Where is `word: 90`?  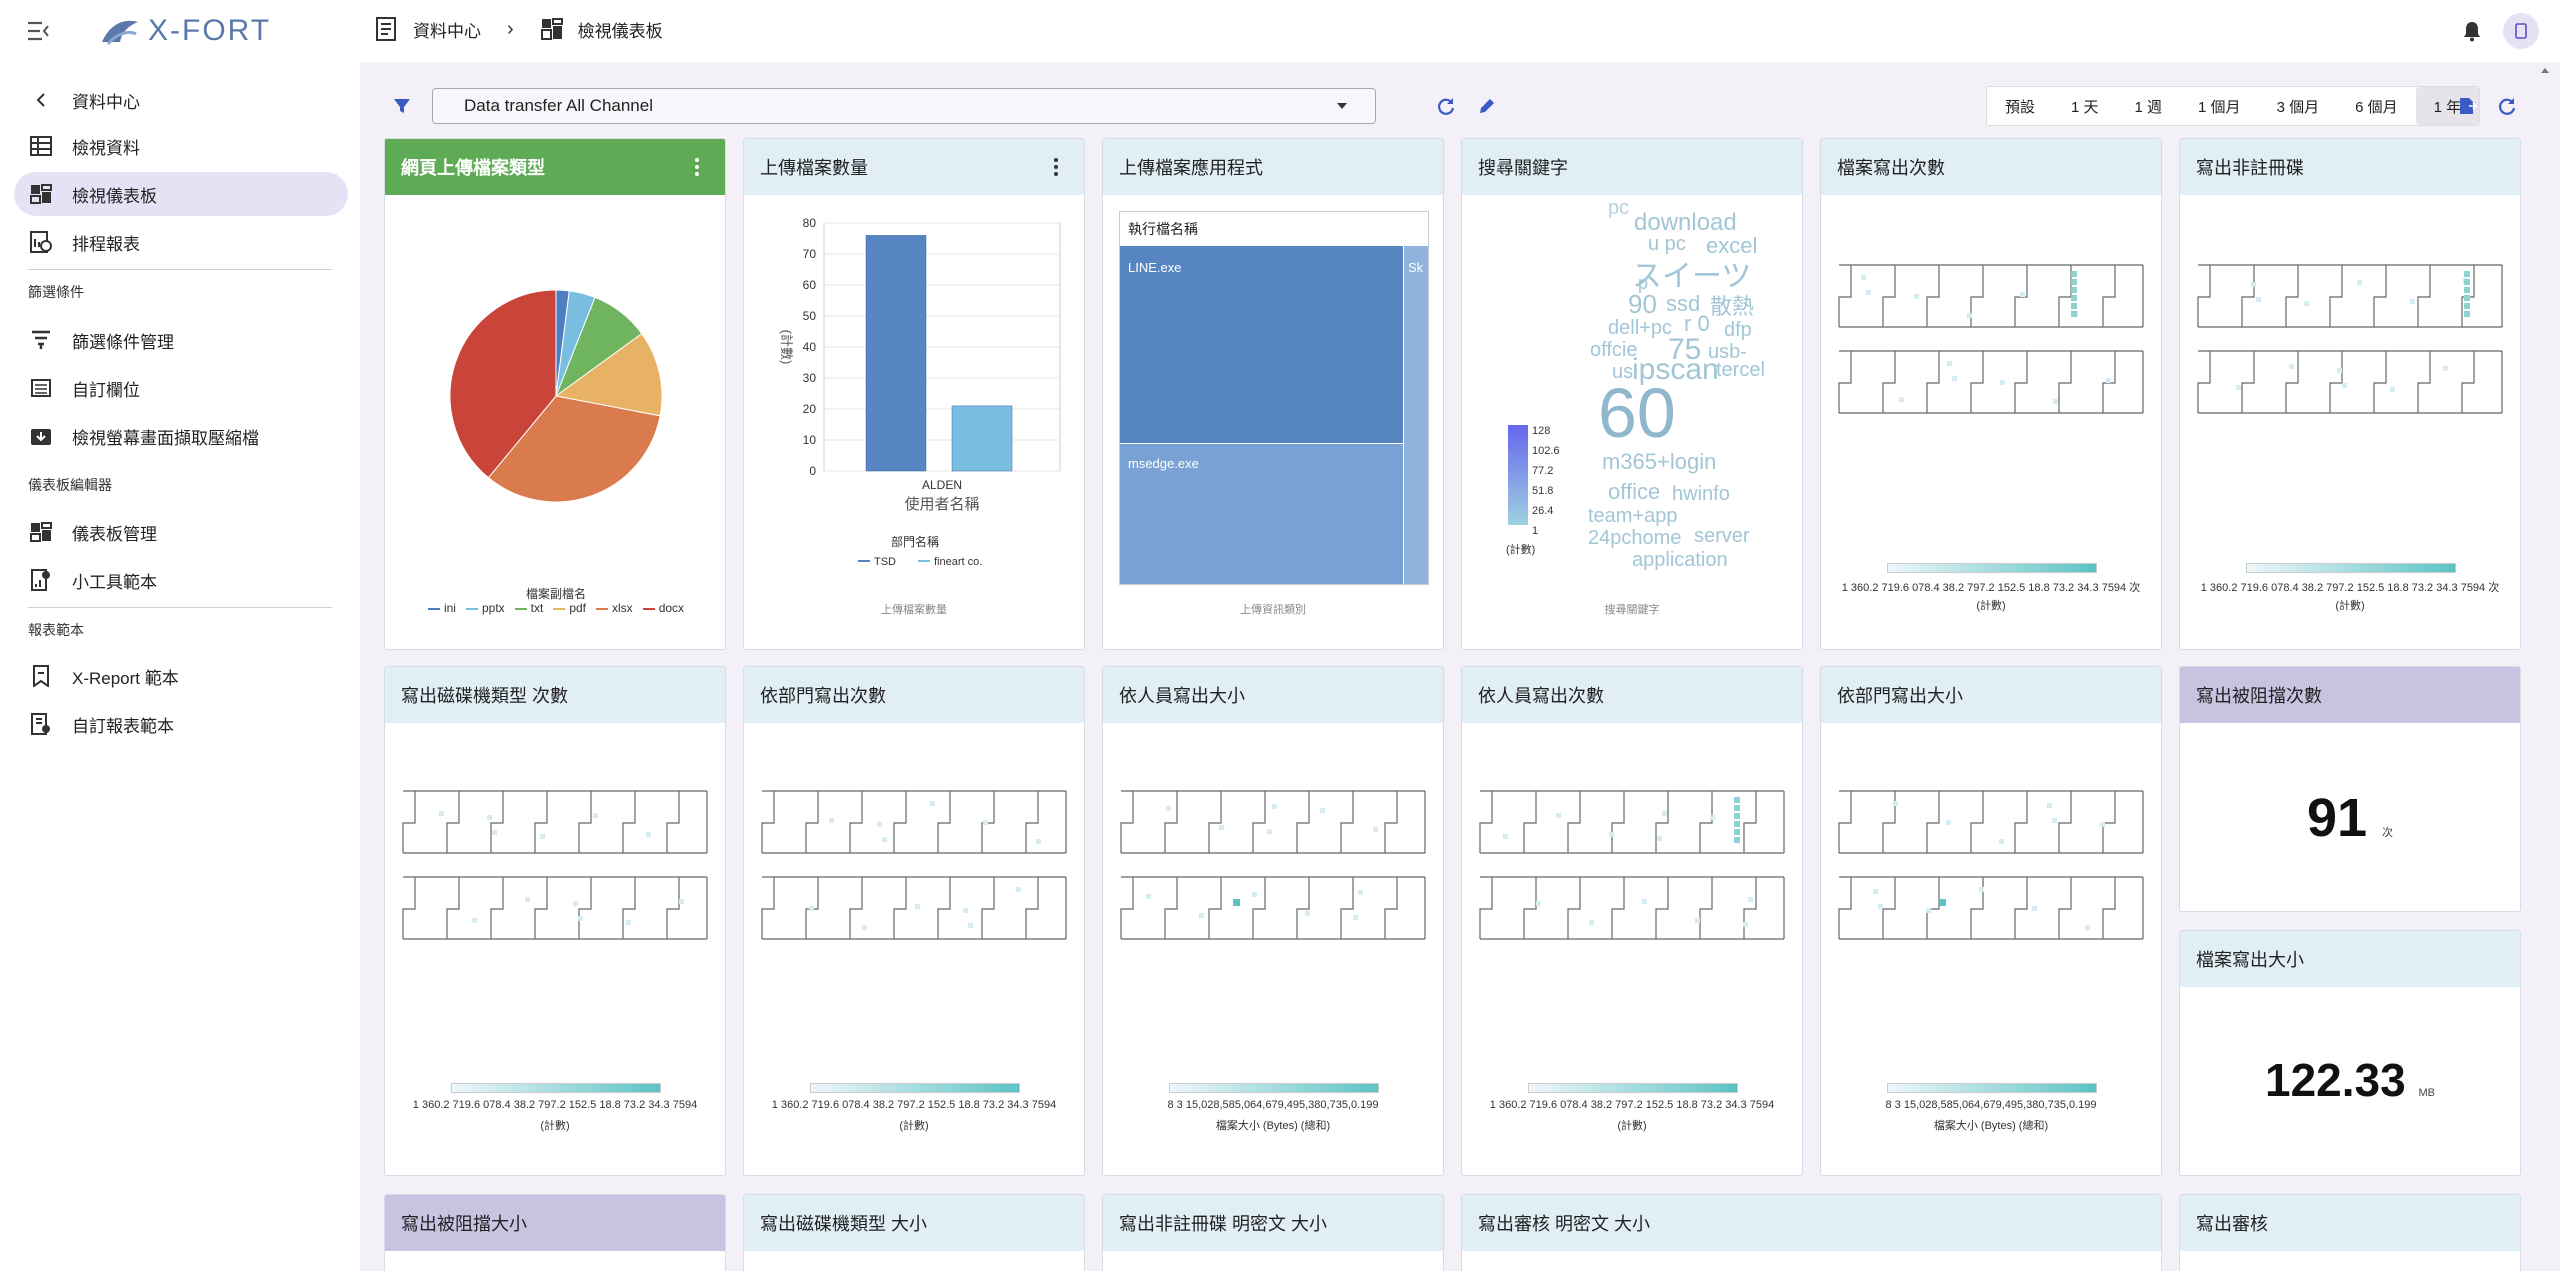
word: 90 is located at coordinates (1642, 304).